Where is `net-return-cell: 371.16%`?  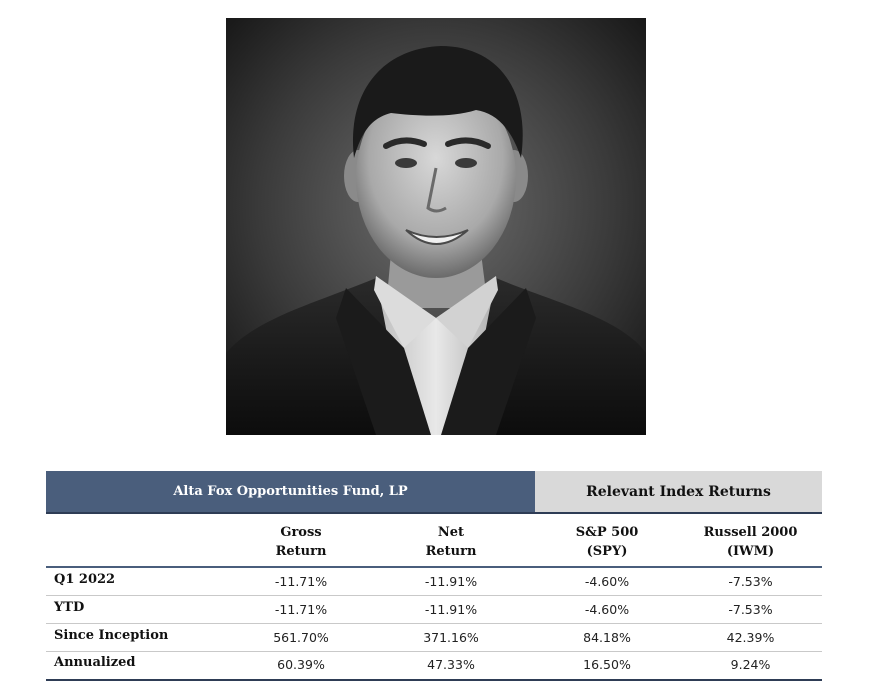 net-return-cell: 371.16% is located at coordinates (451, 637).